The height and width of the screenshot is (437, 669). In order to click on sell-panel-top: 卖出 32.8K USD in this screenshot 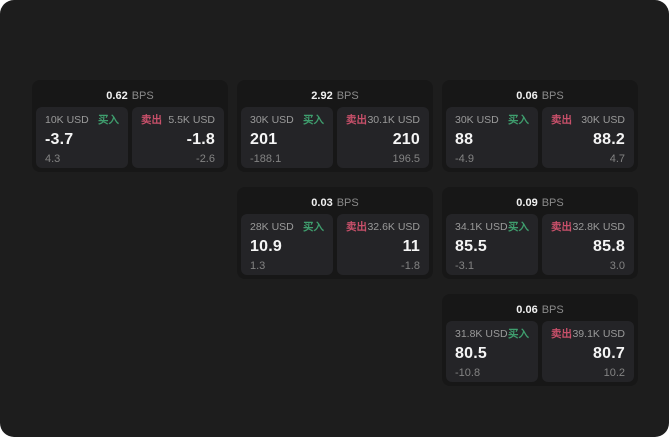, I will do `click(588, 227)`.